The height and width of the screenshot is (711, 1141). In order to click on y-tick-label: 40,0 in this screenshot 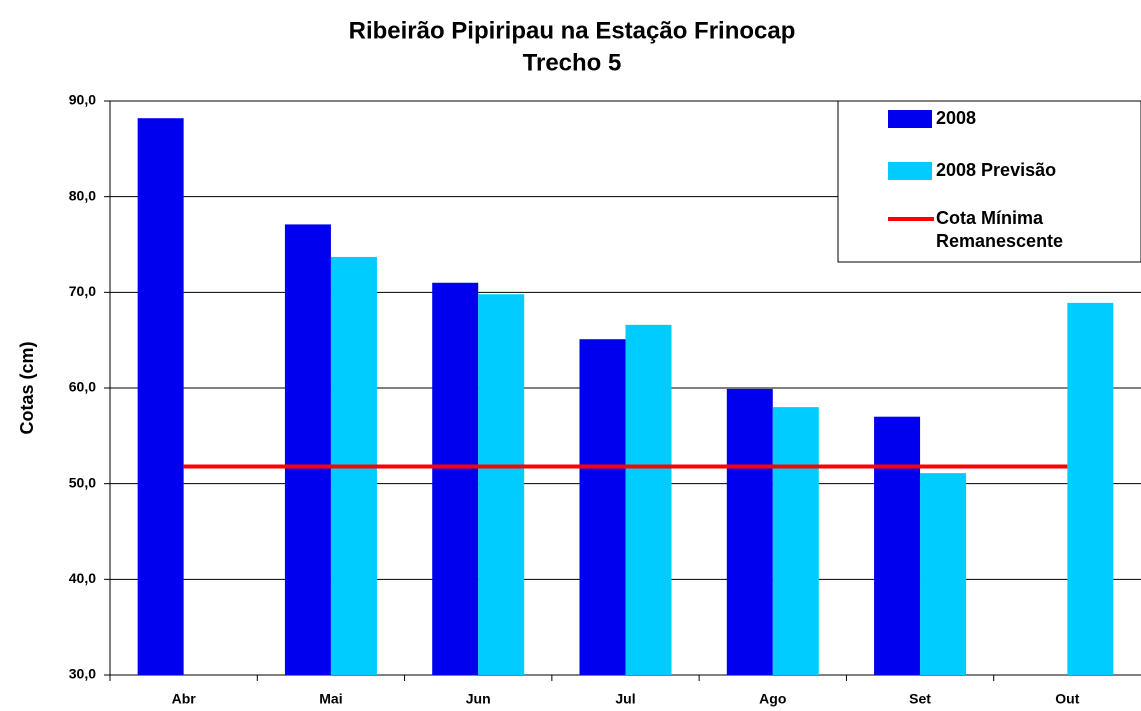, I will do `click(82, 578)`.